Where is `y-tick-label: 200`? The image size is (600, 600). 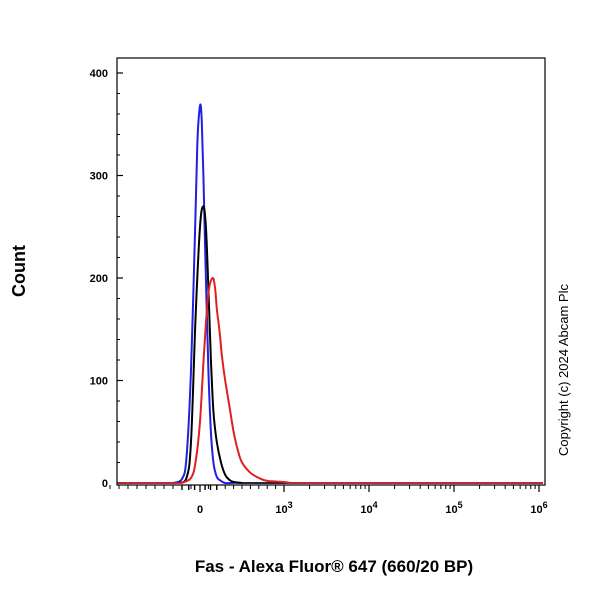 y-tick-label: 200 is located at coordinates (99, 279).